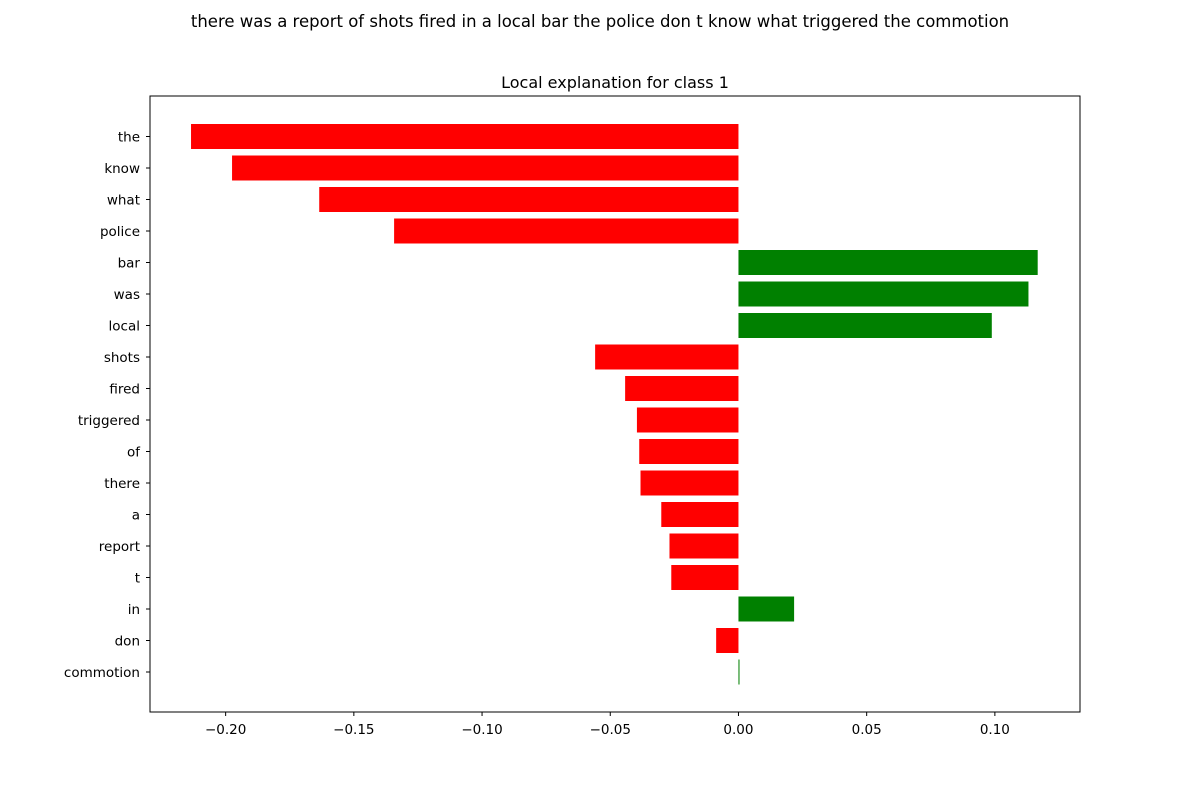  Describe the element at coordinates (122, 484) in the screenshot. I see `y-tick-label: there` at that location.